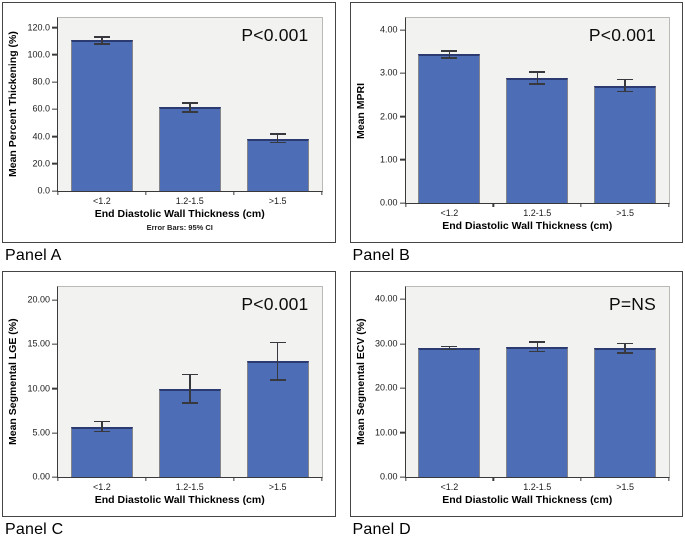  Describe the element at coordinates (537, 213) in the screenshot. I see `x-tick-label: 1.2-1.5` at that location.